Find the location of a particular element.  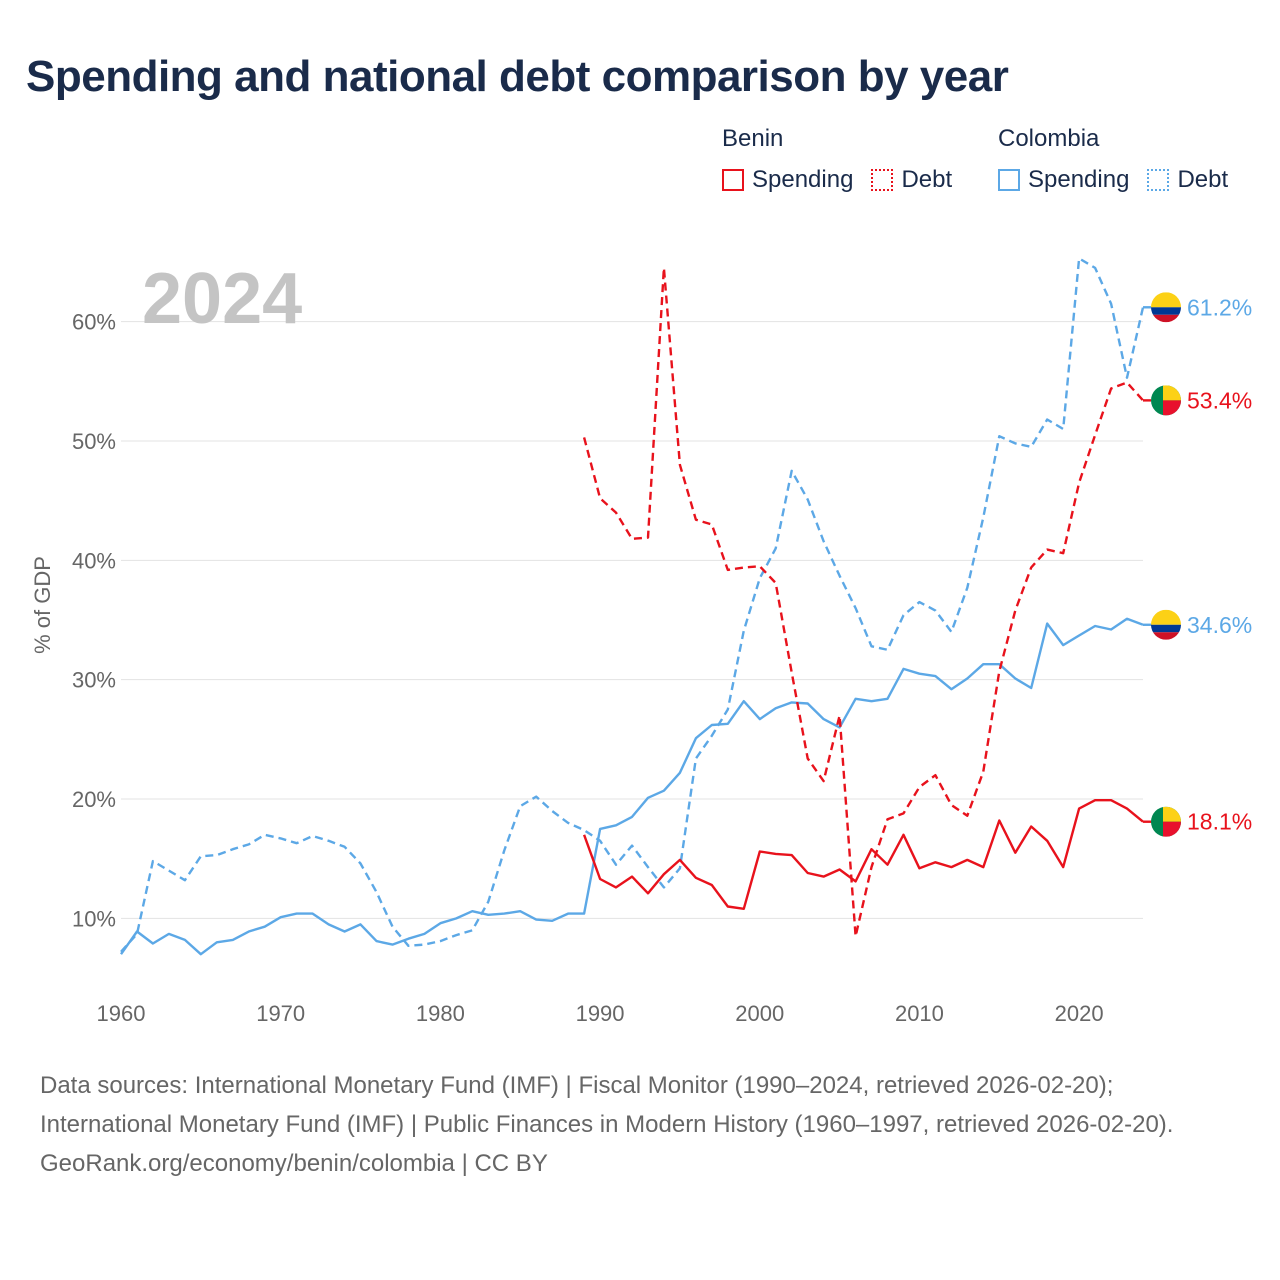

end-marker-benin-spending: 18.1% is located at coordinates (1197, 821).